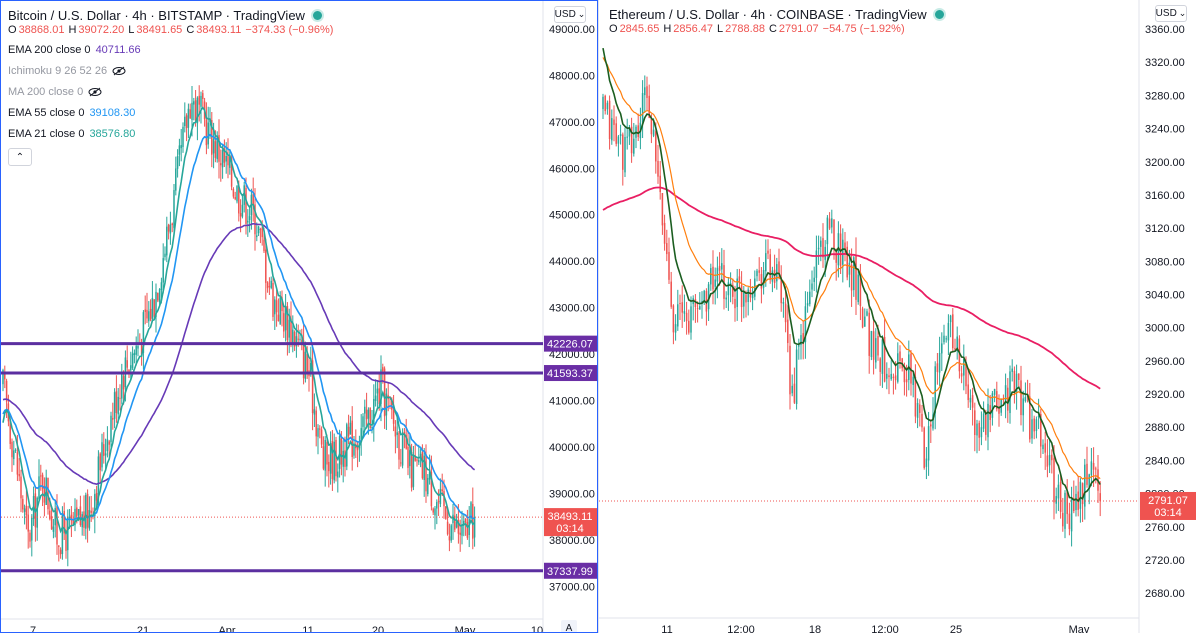 This screenshot has width=1197, height=633. I want to click on indicator-row: EMA 21 close 0 38576.80, so click(171, 133).